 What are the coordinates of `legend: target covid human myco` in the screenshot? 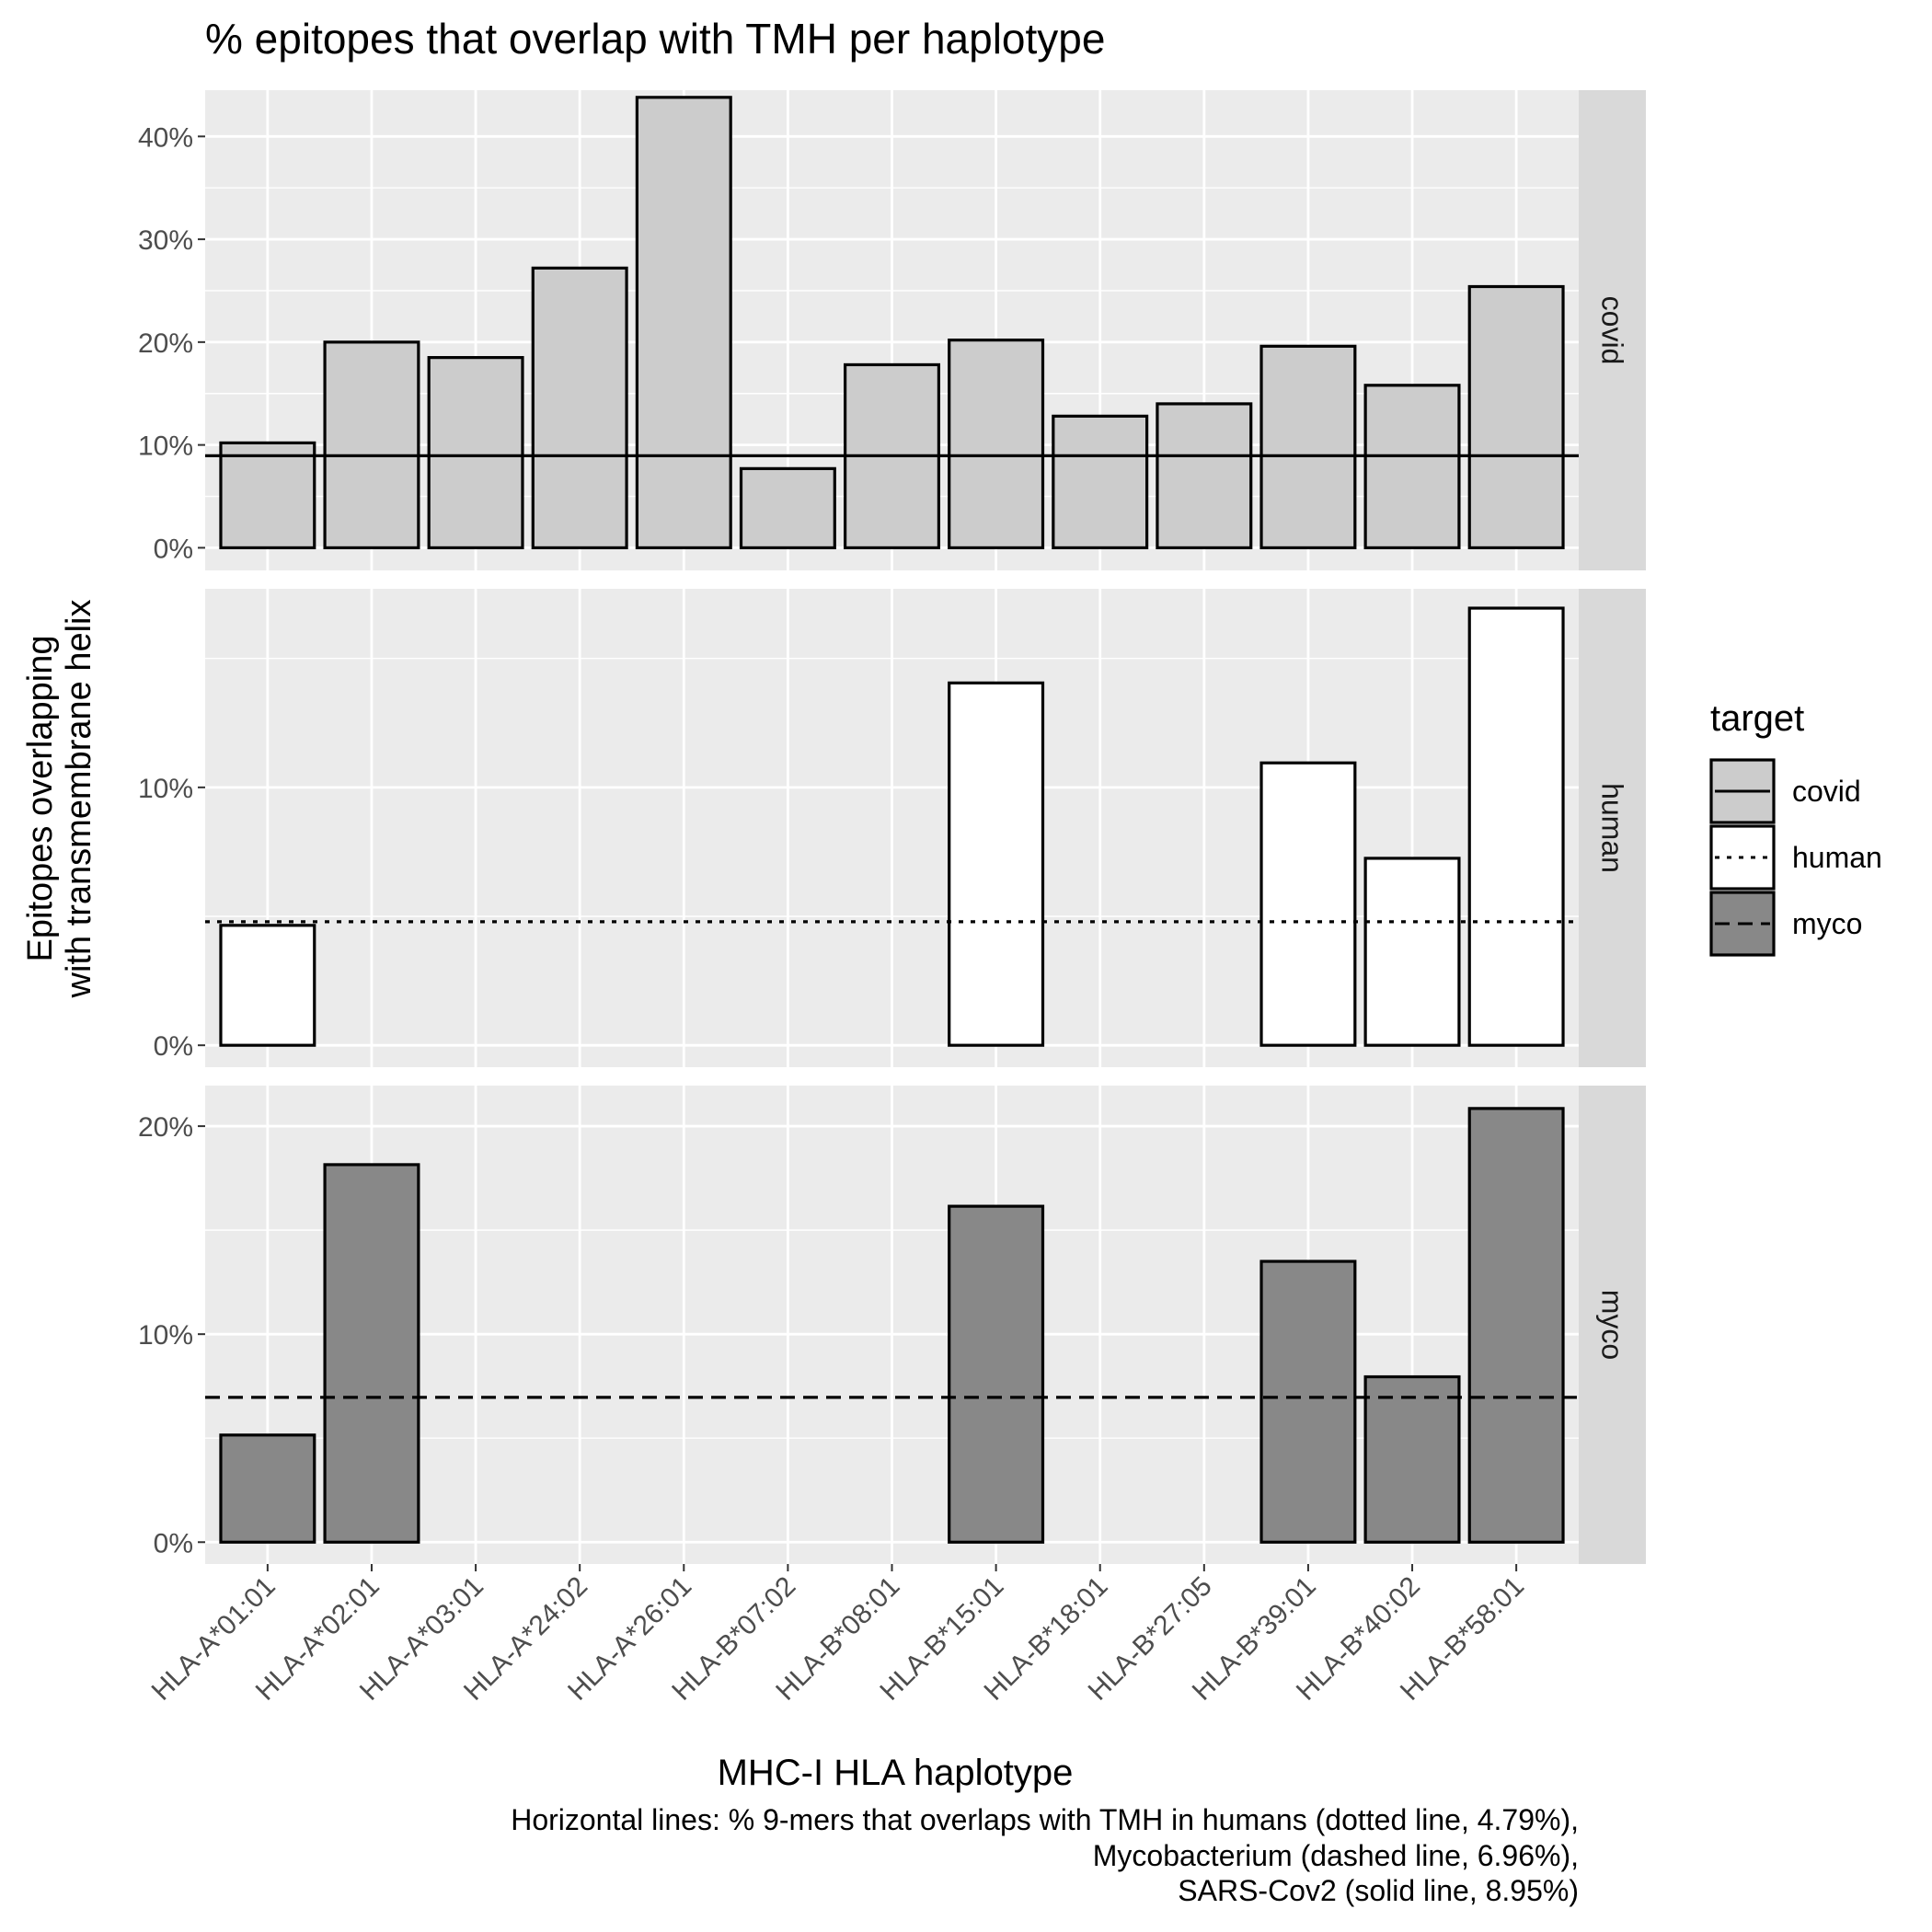 It's located at (1795, 827).